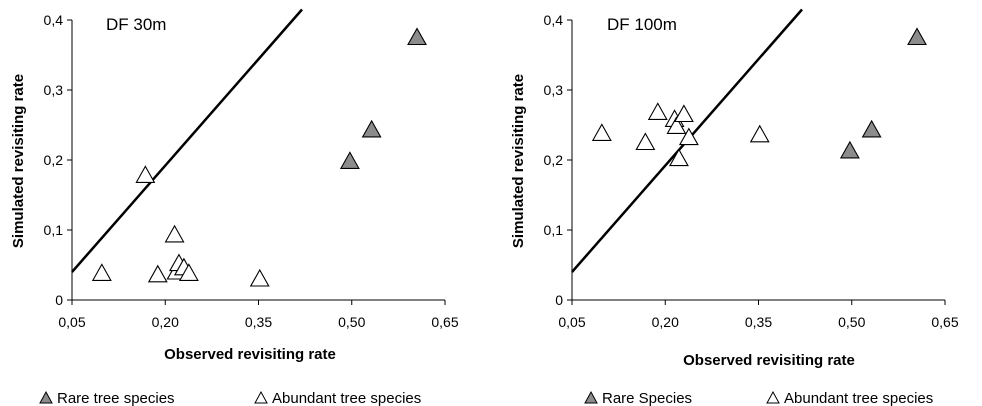  I want to click on panel-title: DF 30m, so click(136, 24).